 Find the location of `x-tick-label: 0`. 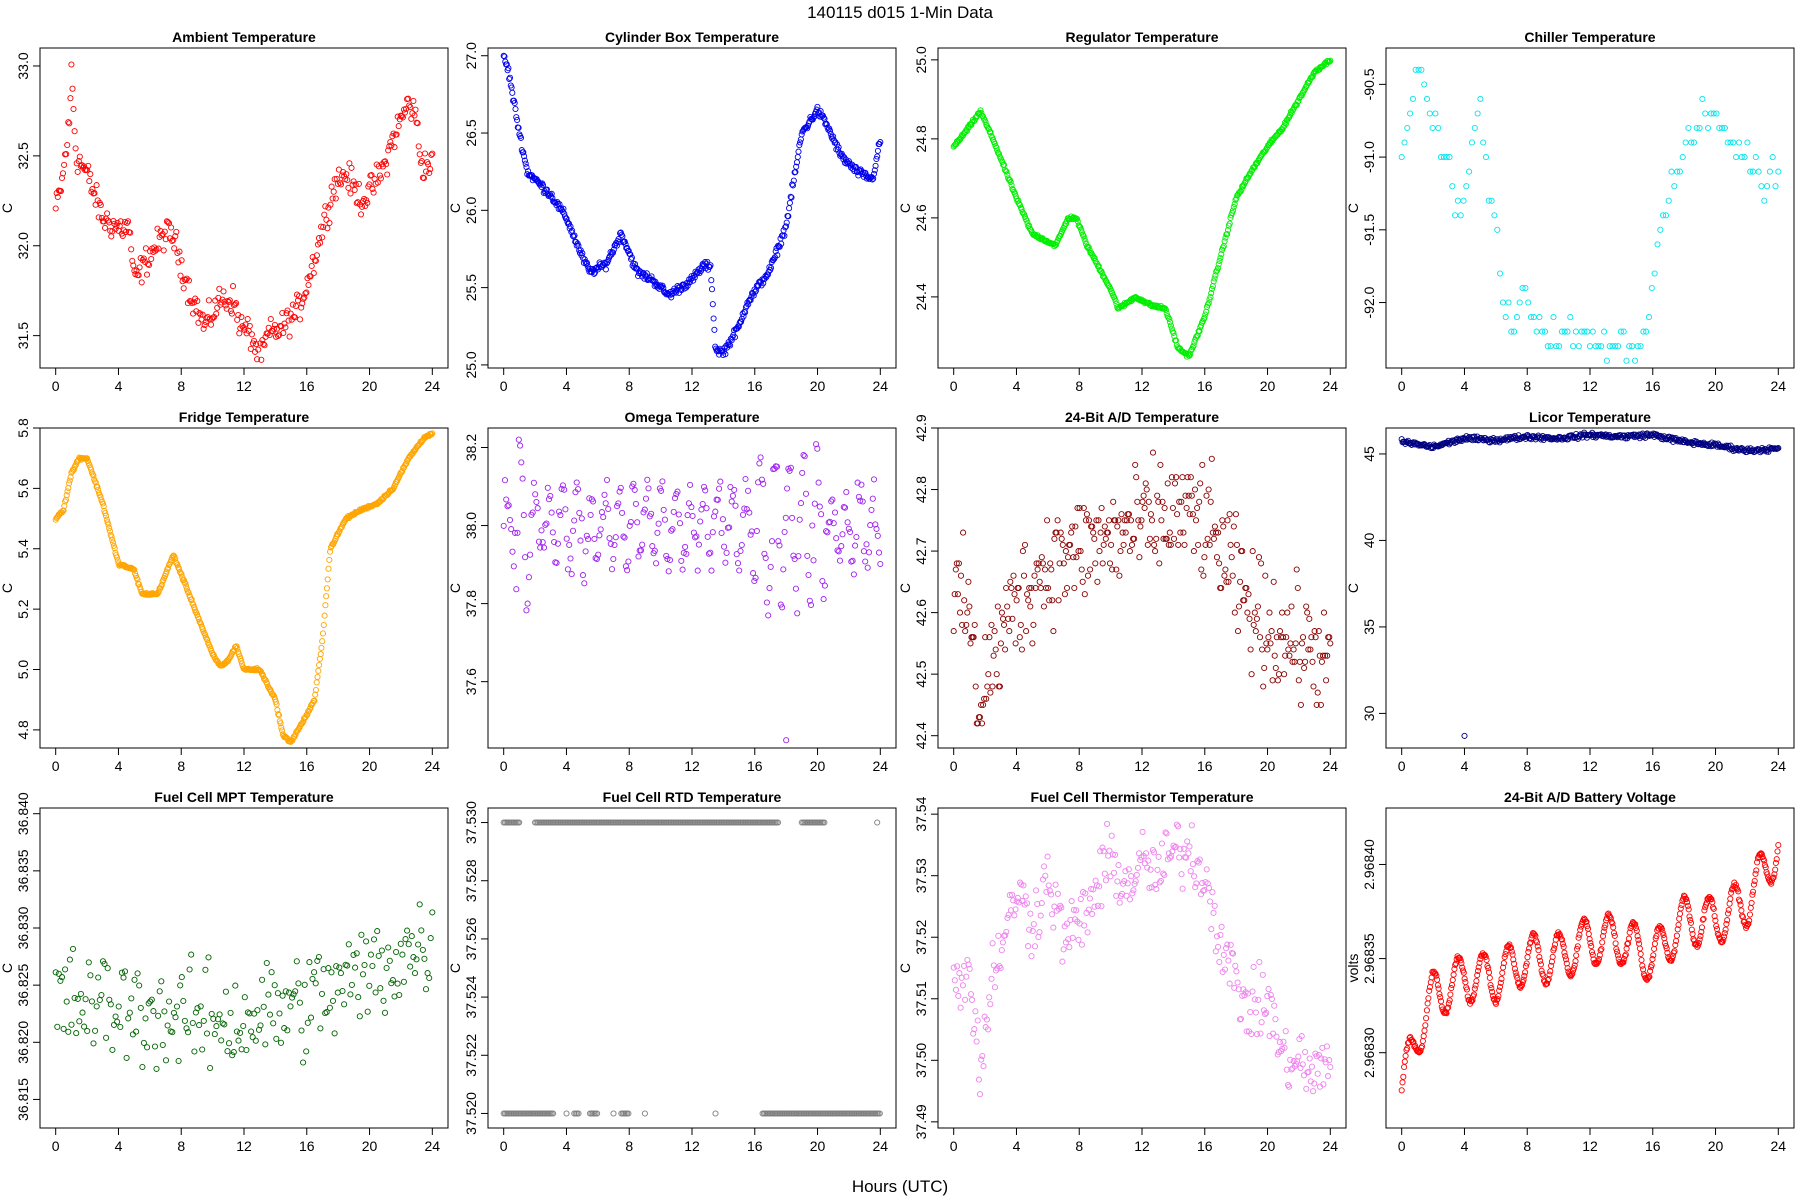

x-tick-label: 0 is located at coordinates (954, 766).